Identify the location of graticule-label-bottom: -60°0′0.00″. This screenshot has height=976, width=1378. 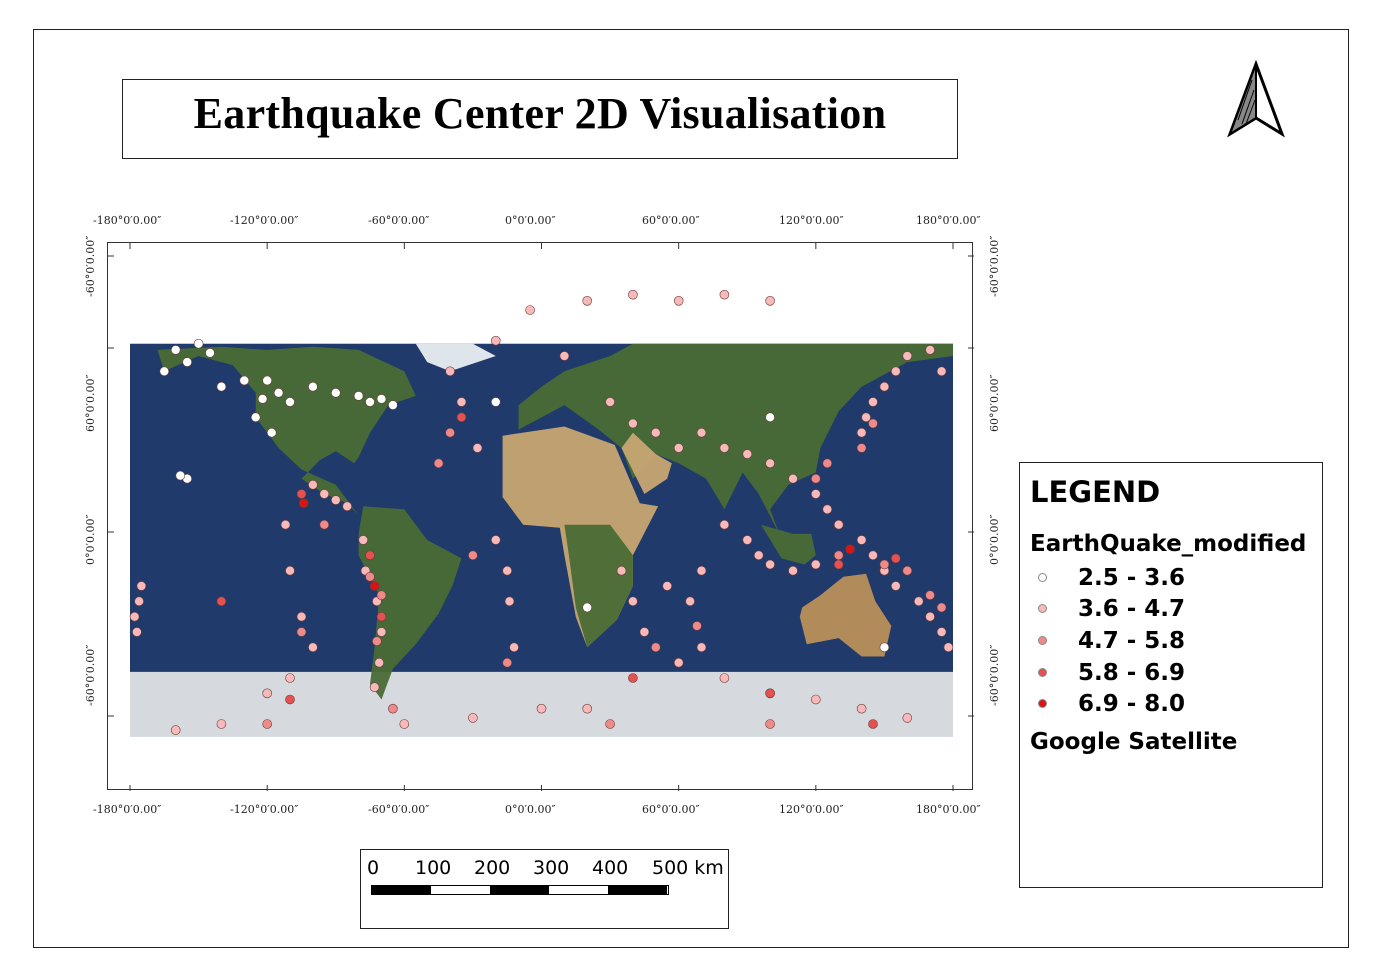
(399, 809).